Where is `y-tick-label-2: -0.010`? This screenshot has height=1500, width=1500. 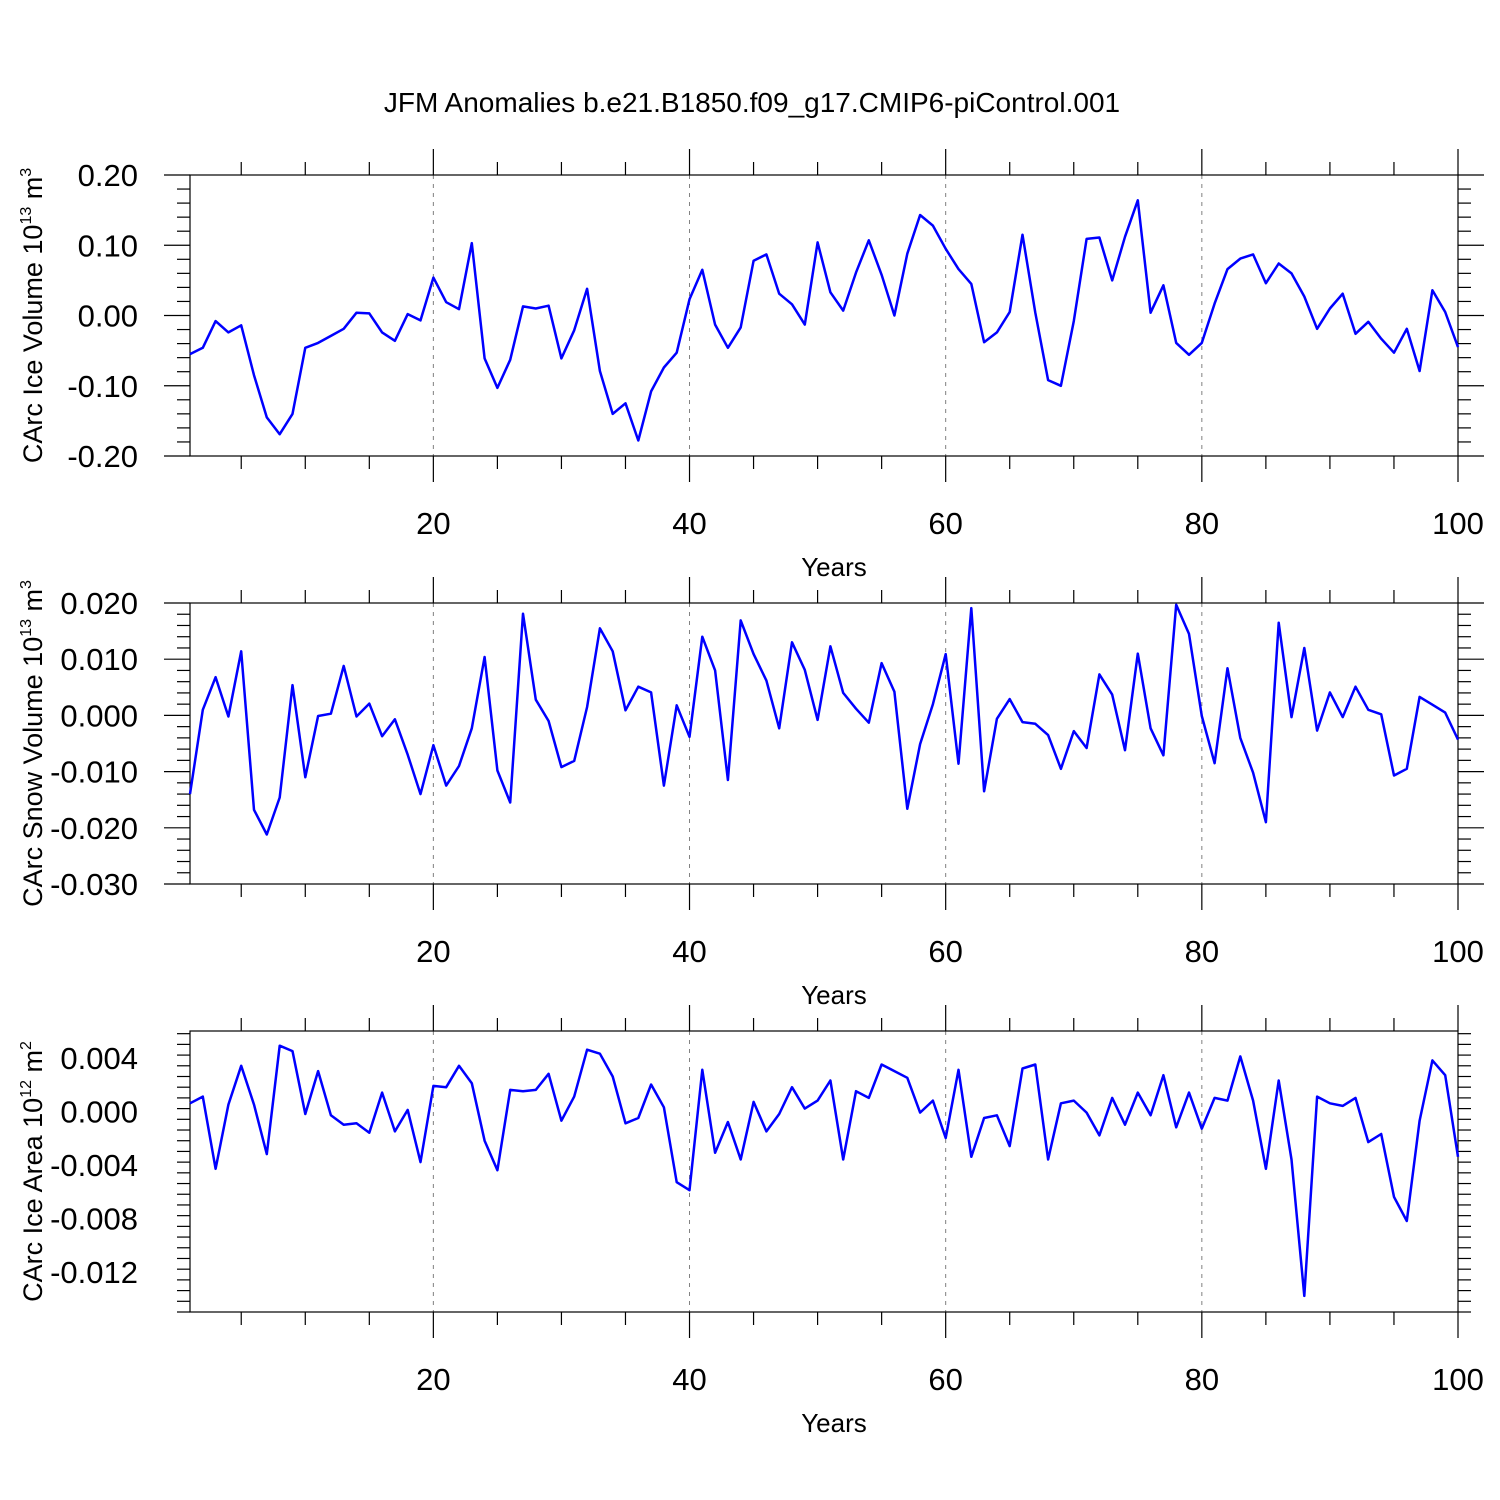
y-tick-label-2: -0.010 is located at coordinates (94, 772).